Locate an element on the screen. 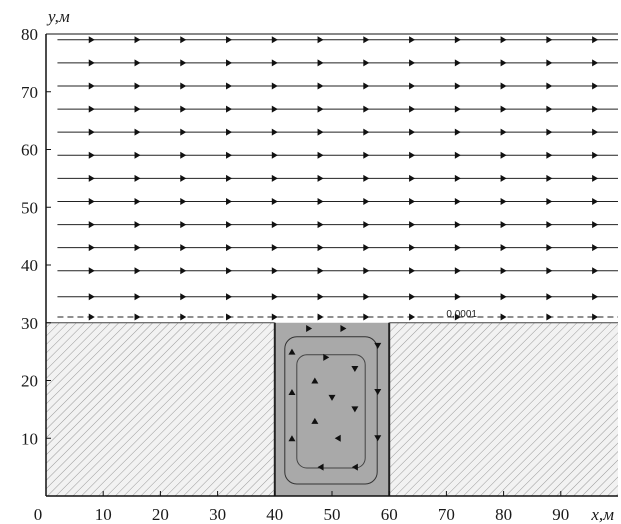  x-tick-label: 90 is located at coordinates (560, 514).